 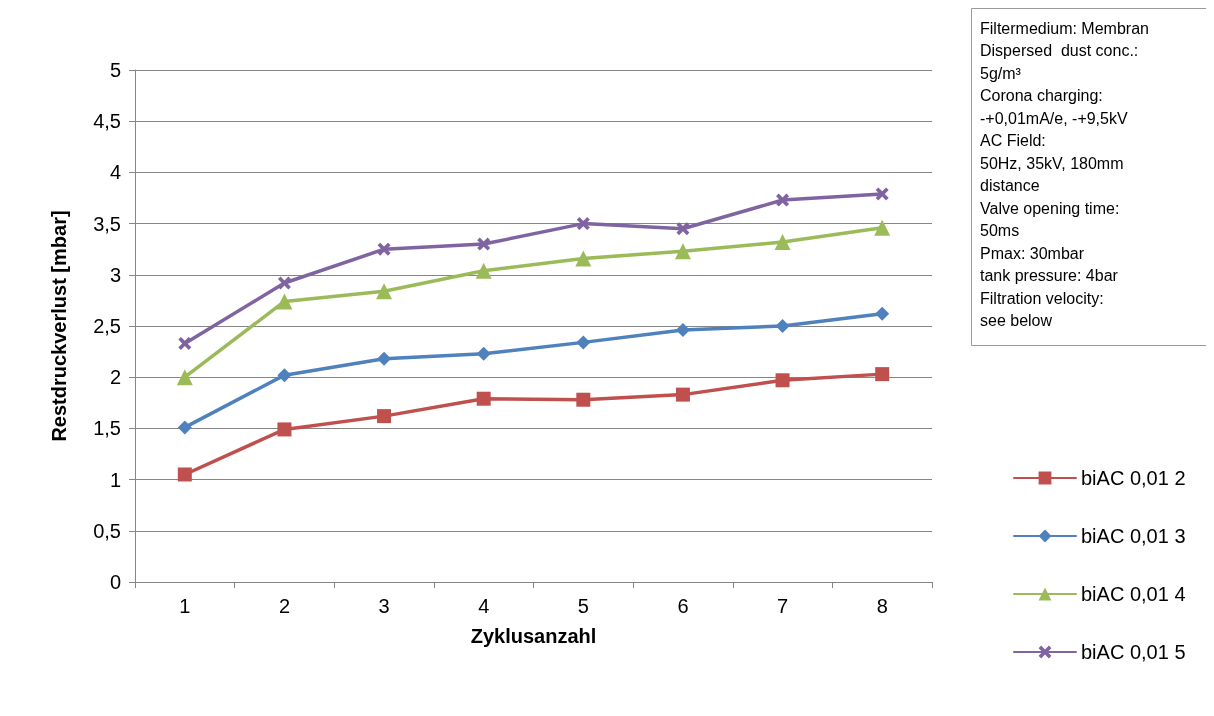 What do you see at coordinates (1064, 28) in the screenshot?
I see `text: Filtermedium: Membran` at bounding box center [1064, 28].